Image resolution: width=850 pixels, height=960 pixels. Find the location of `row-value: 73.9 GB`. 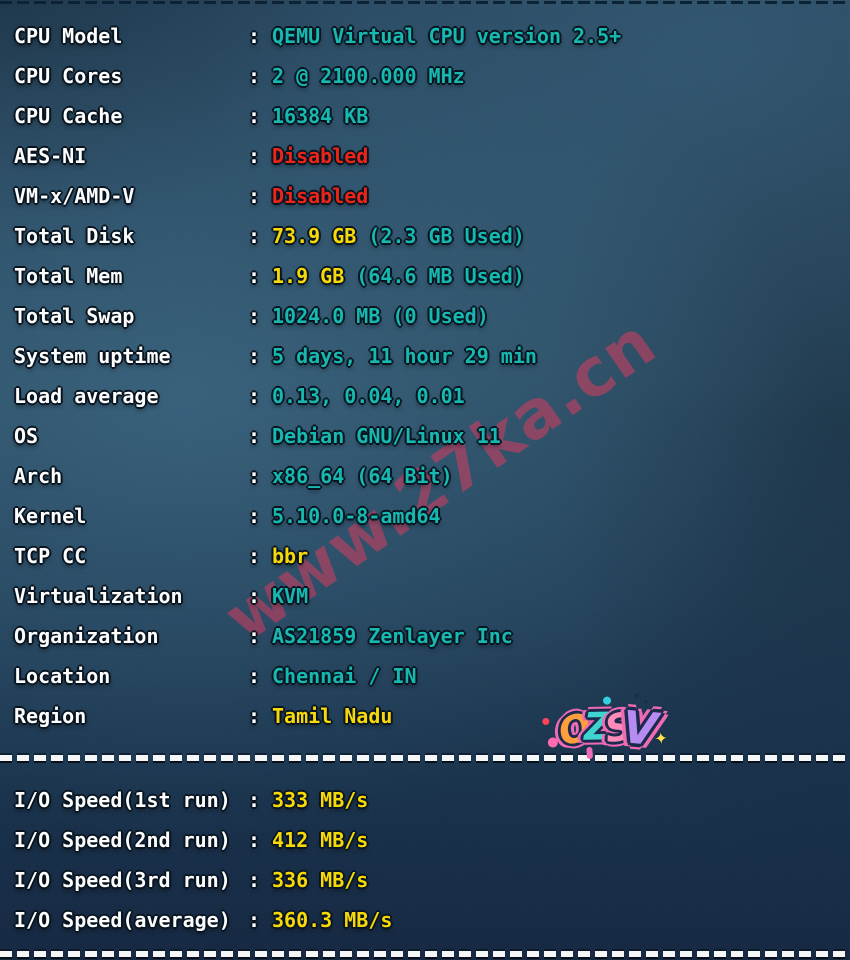

row-value: 73.9 GB is located at coordinates (314, 236).